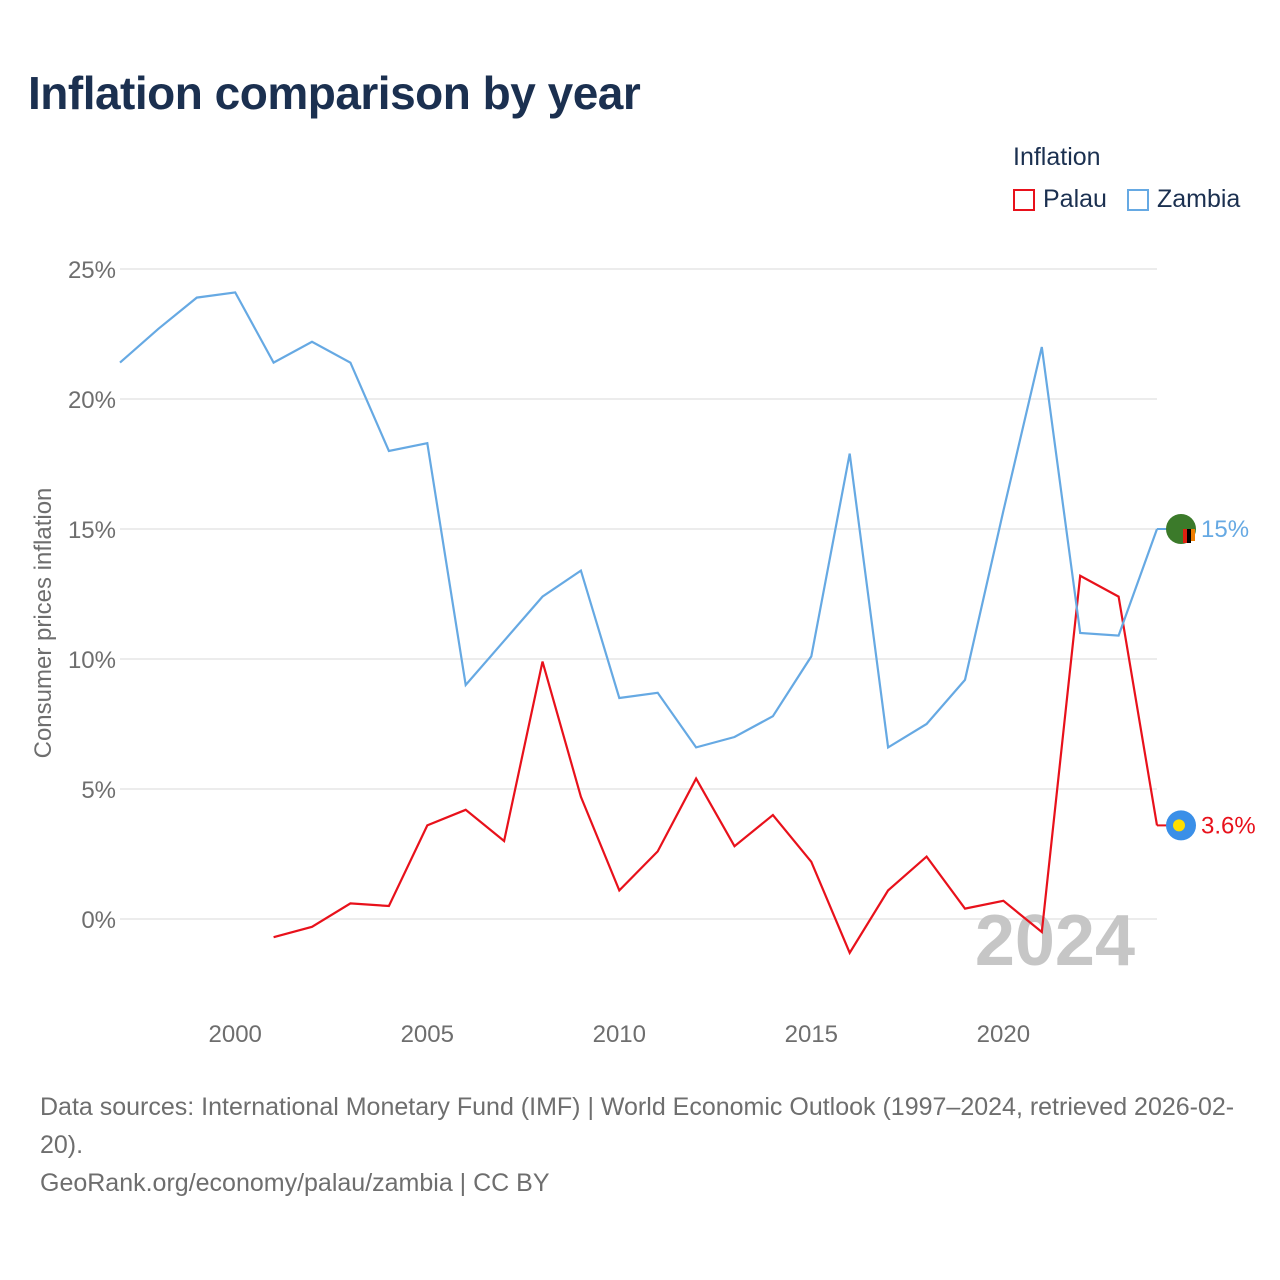  Describe the element at coordinates (1024, 199) in the screenshot. I see `legend-swatch-palau` at that location.